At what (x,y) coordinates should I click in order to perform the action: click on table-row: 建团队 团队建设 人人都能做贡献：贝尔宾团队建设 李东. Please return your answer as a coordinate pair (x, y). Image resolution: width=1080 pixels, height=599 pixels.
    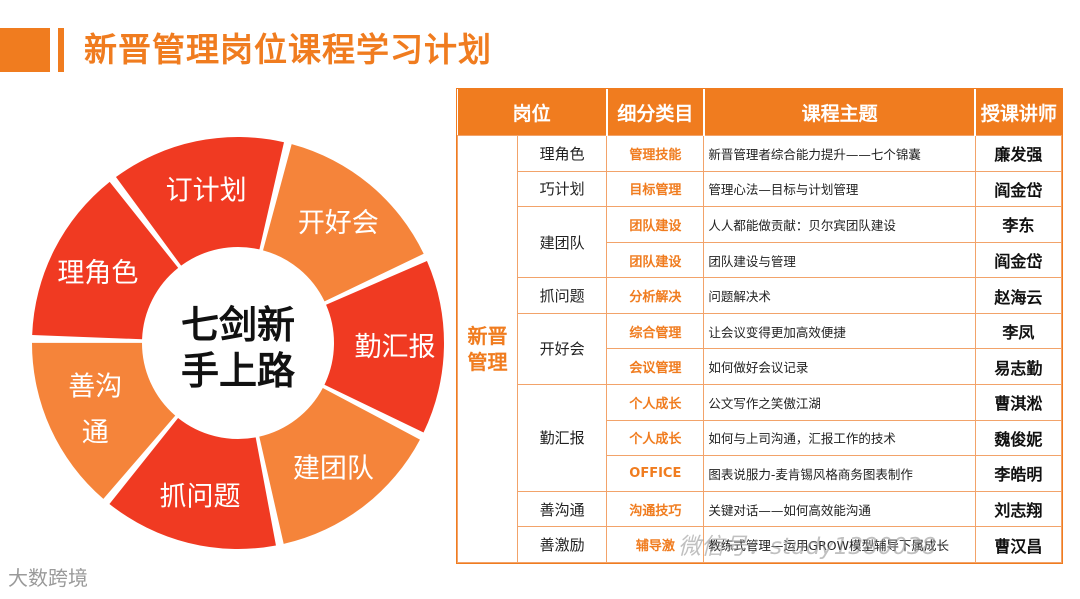
    Looking at the image, I should click on (760, 242).